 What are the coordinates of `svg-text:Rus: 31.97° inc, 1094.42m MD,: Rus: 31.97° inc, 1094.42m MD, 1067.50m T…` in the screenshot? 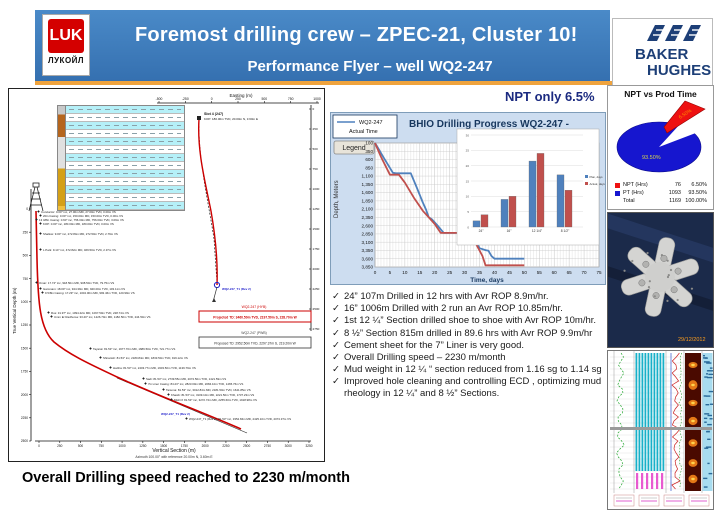 It's located at (90, 313).